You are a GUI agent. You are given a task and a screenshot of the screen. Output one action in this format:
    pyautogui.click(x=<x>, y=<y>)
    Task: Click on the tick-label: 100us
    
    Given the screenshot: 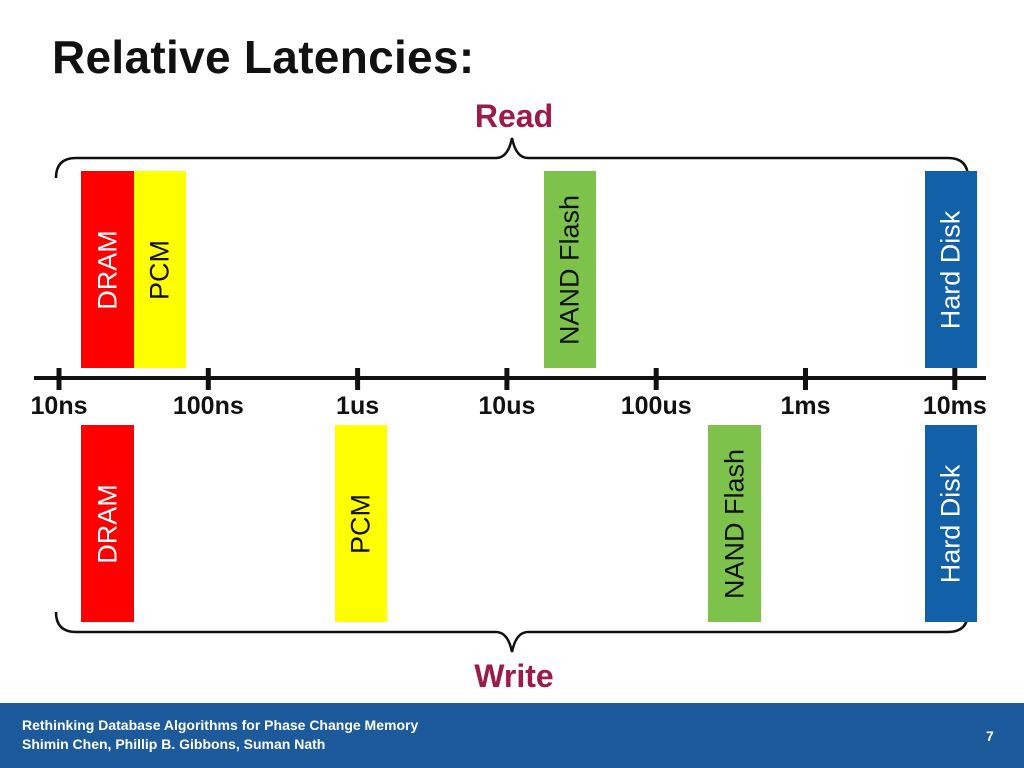 What is the action you would take?
    pyautogui.click(x=656, y=406)
    